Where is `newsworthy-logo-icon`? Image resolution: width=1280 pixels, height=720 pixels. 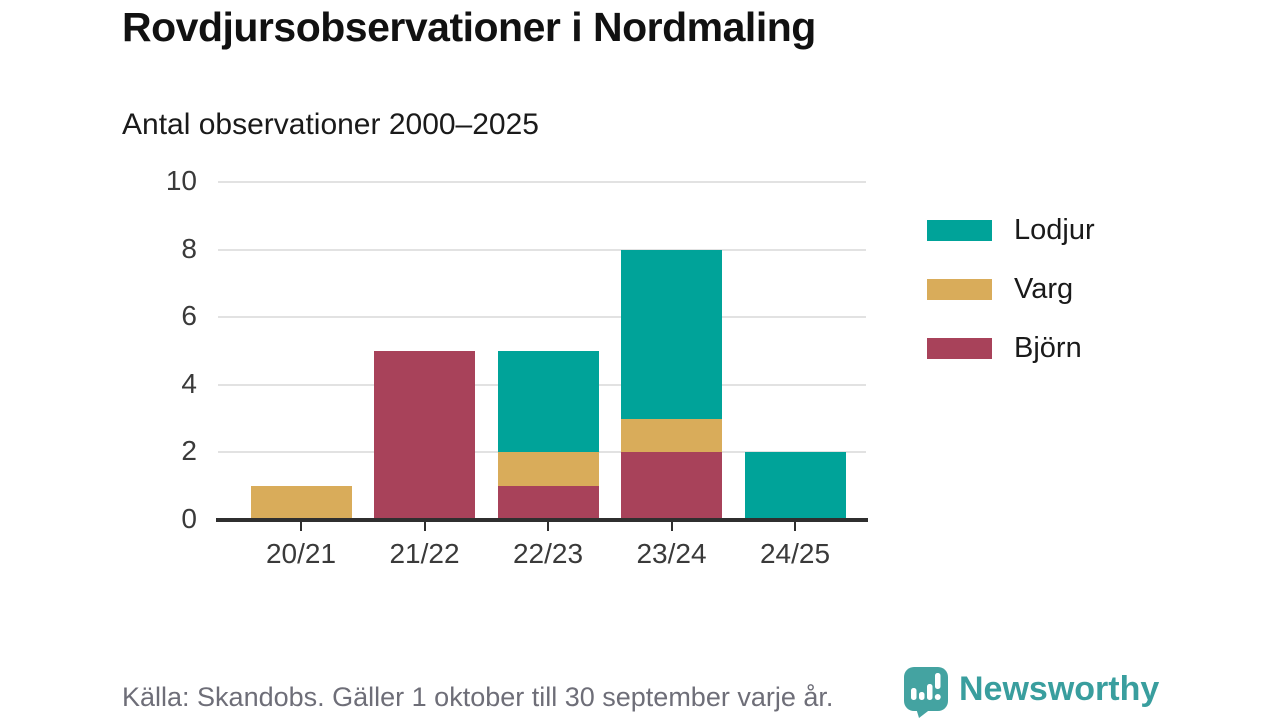
newsworthy-logo-icon is located at coordinates (926, 692).